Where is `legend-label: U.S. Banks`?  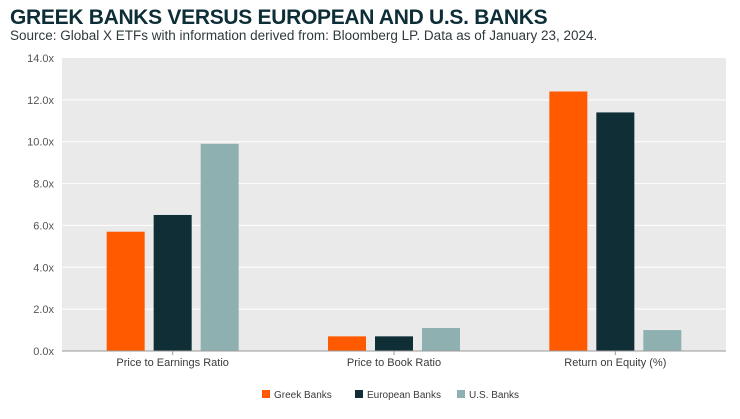 legend-label: U.S. Banks is located at coordinates (494, 395).